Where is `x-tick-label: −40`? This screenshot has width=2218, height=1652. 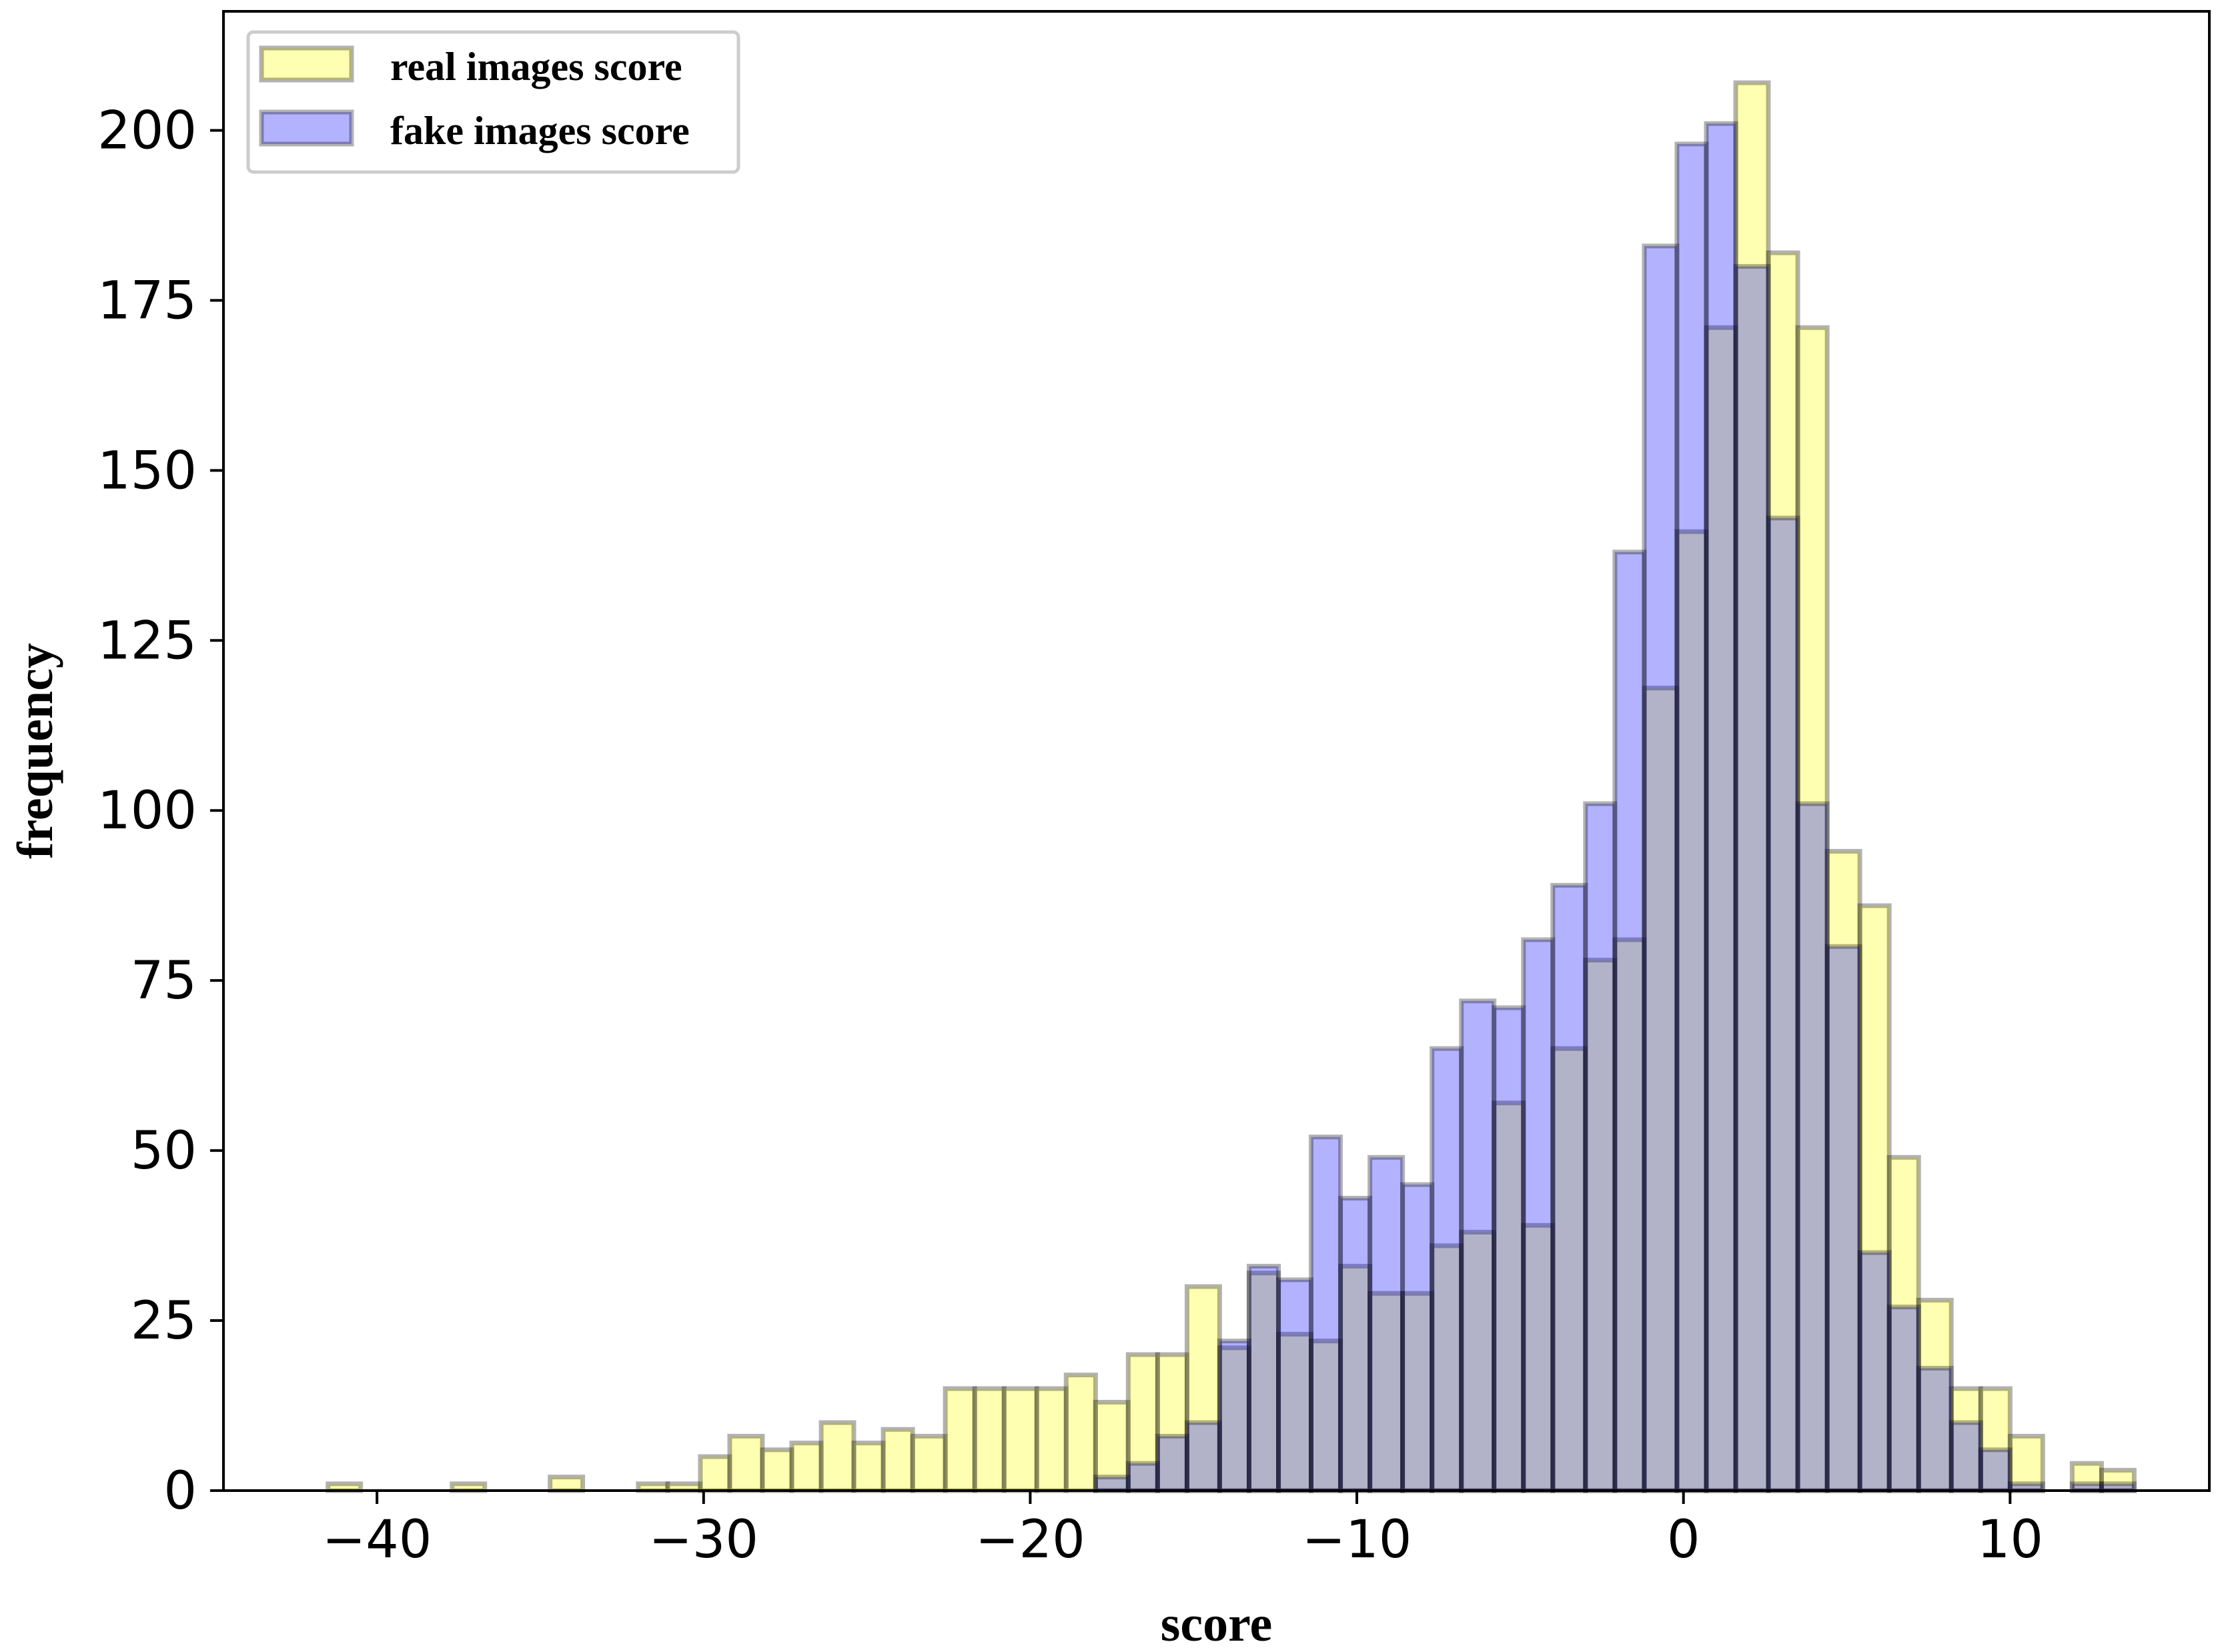
x-tick-label: −40 is located at coordinates (377, 1540).